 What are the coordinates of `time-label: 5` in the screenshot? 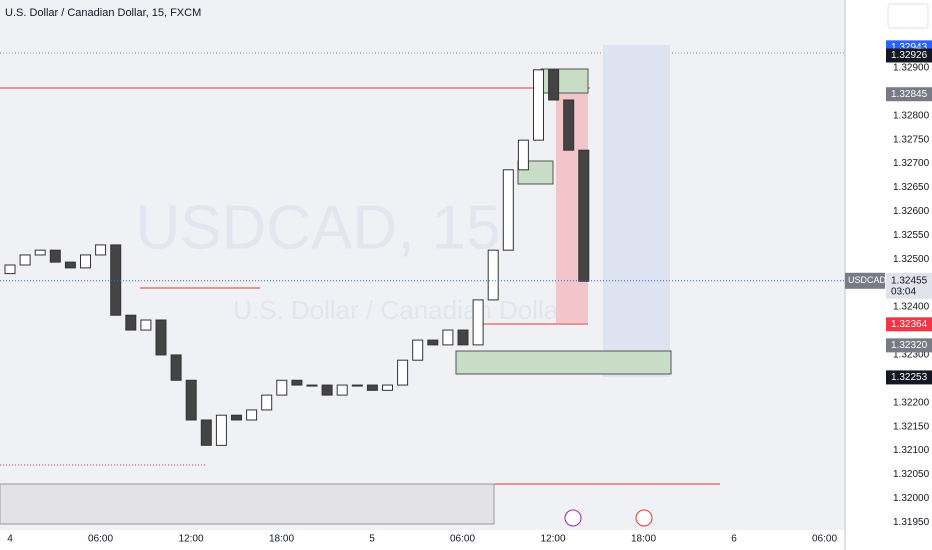 It's located at (372, 539).